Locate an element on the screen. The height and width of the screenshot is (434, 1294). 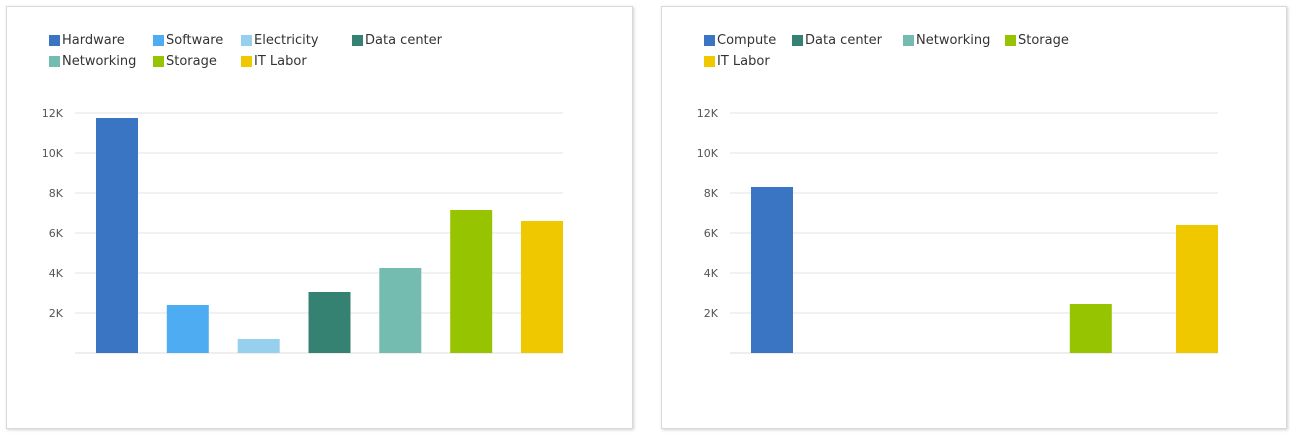
bar-software is located at coordinates (187, 329).